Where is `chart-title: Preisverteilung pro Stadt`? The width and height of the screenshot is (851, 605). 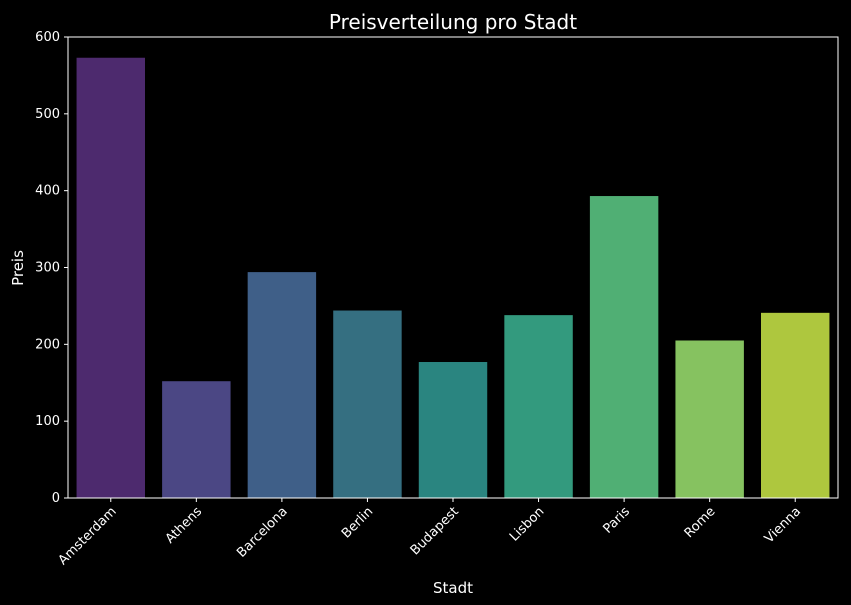 chart-title: Preisverteilung pro Stadt is located at coordinates (453, 22).